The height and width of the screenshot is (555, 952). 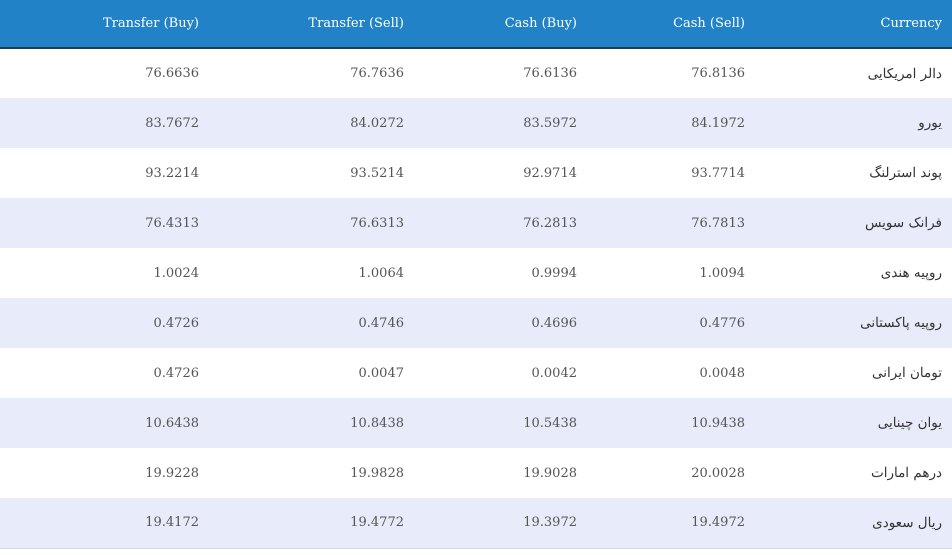 I want to click on cash-buy-cell: 83.5972, so click(x=550, y=123).